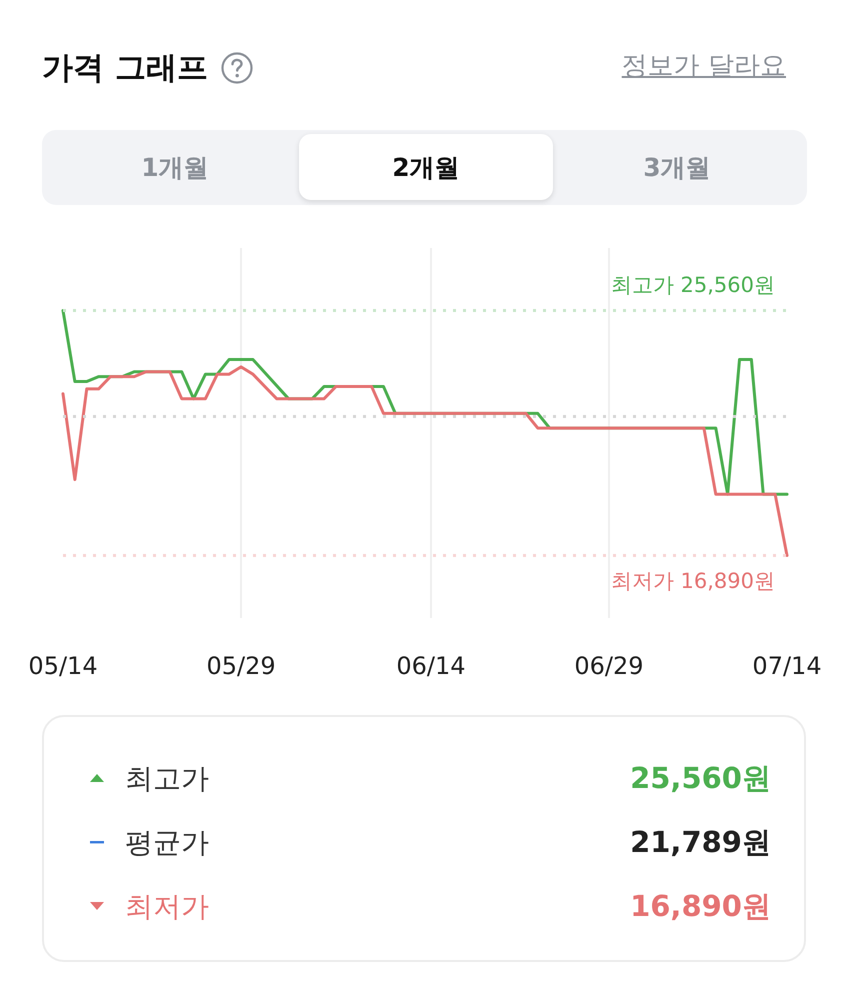  What do you see at coordinates (787, 666) in the screenshot?
I see `x-tick-label: 07/14` at bounding box center [787, 666].